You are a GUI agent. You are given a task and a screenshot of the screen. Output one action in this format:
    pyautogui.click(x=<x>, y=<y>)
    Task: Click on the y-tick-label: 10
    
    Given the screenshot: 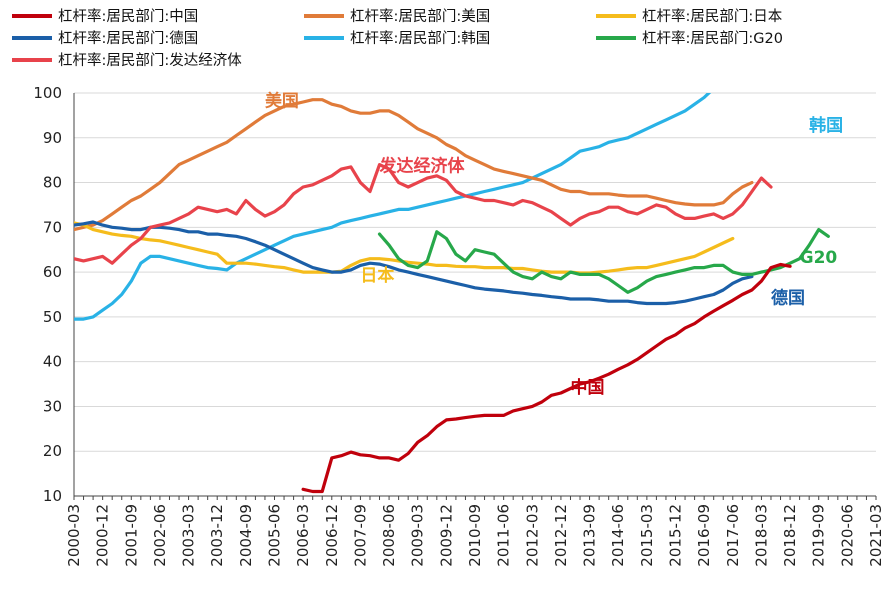 What is the action you would take?
    pyautogui.click(x=52, y=496)
    